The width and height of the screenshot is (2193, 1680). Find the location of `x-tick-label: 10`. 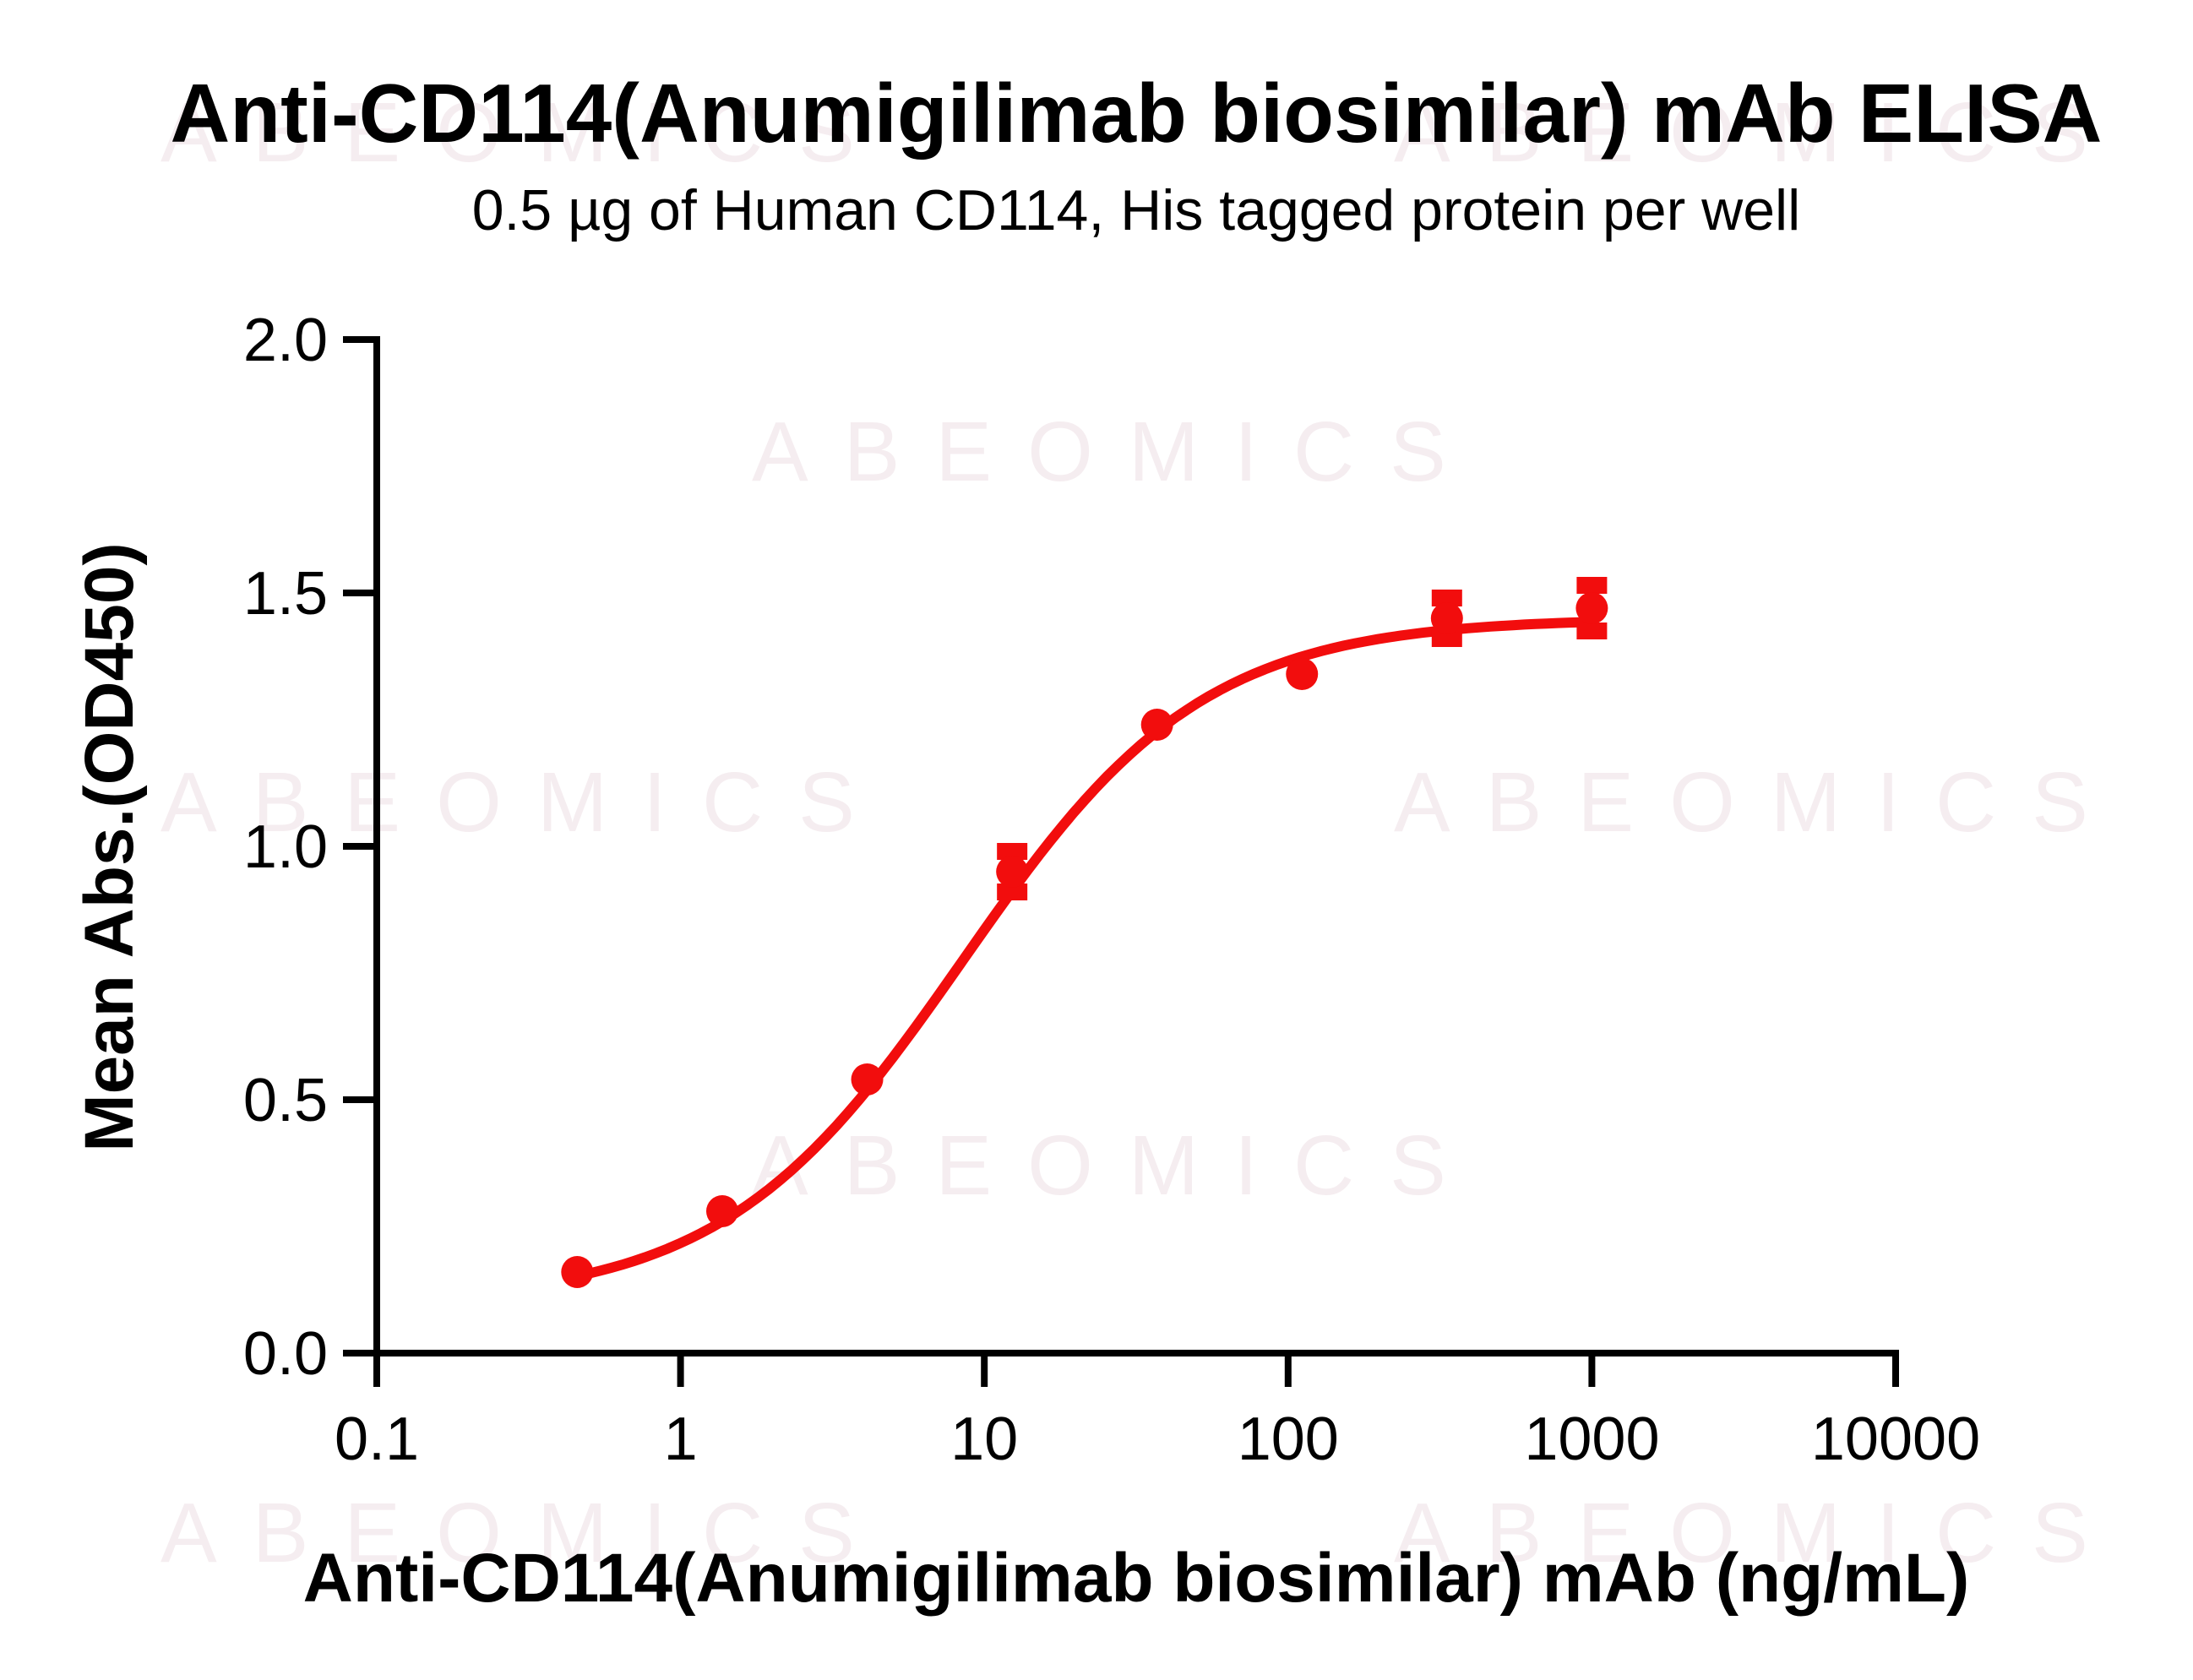

x-tick-label: 10 is located at coordinates (984, 1439).